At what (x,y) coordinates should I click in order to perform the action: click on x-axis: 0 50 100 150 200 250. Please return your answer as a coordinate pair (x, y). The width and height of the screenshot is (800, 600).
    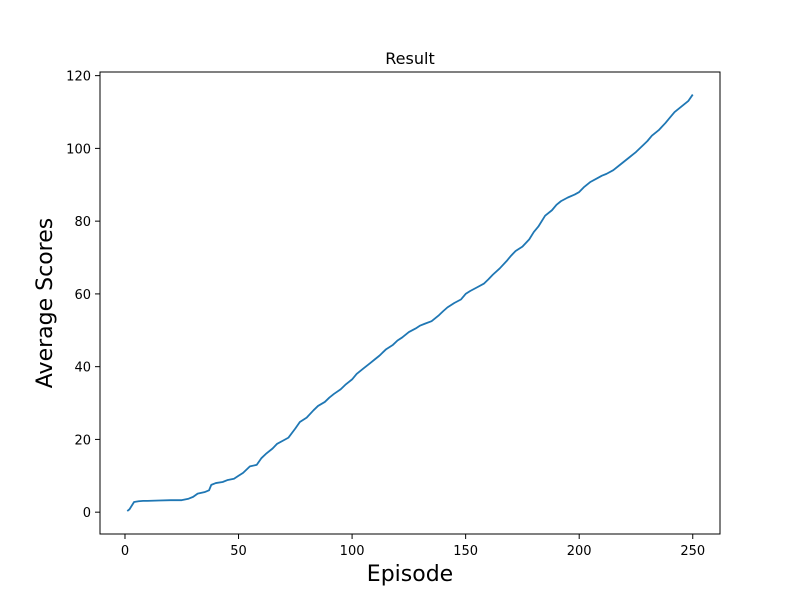
    Looking at the image, I should click on (413, 546).